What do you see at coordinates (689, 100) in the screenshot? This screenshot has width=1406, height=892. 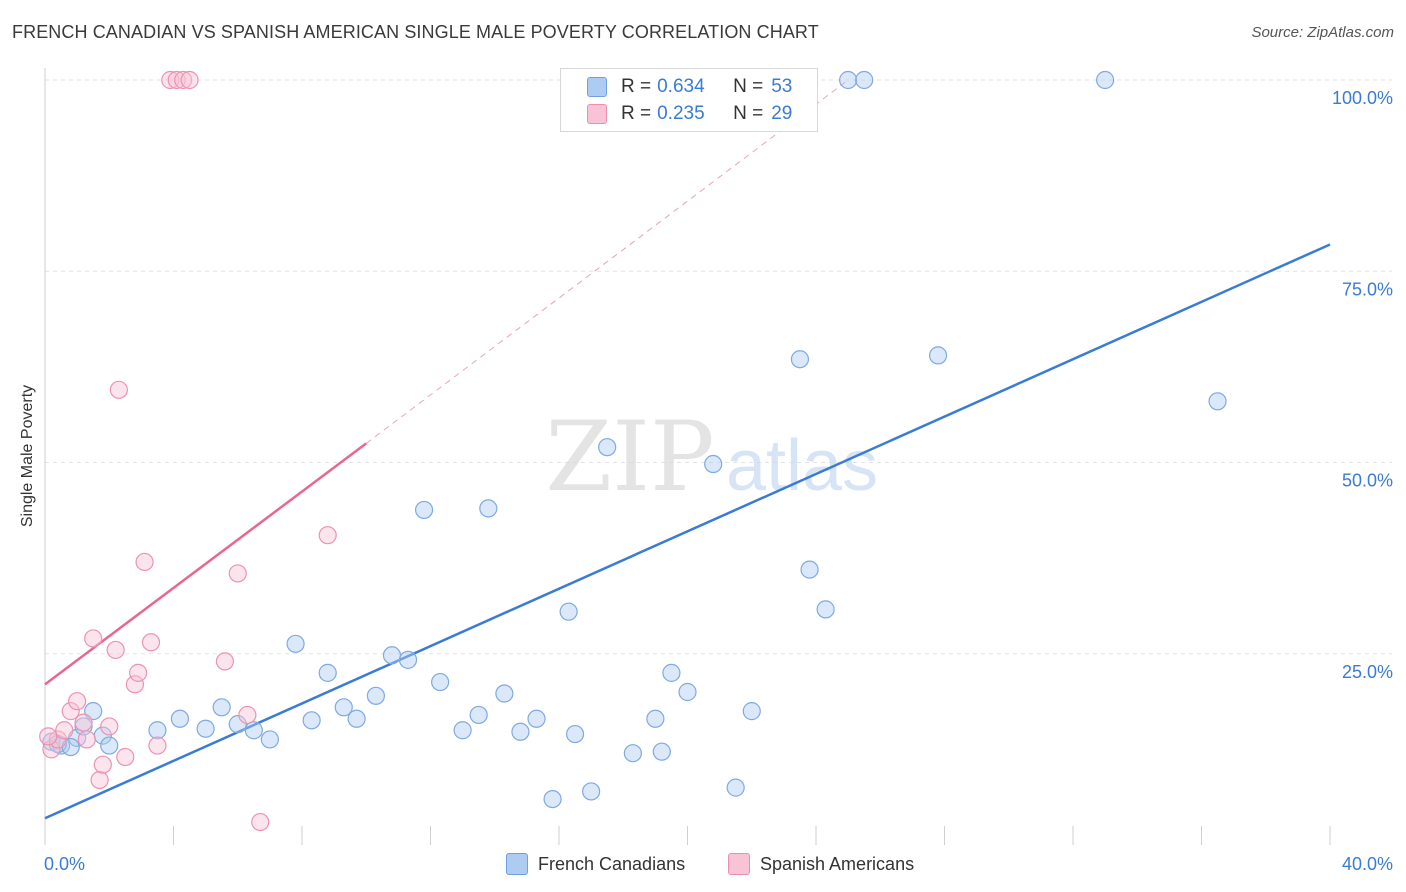 I see `stats-legend: R = 0.634 N = 53 R = 0.235 N = 29` at bounding box center [689, 100].